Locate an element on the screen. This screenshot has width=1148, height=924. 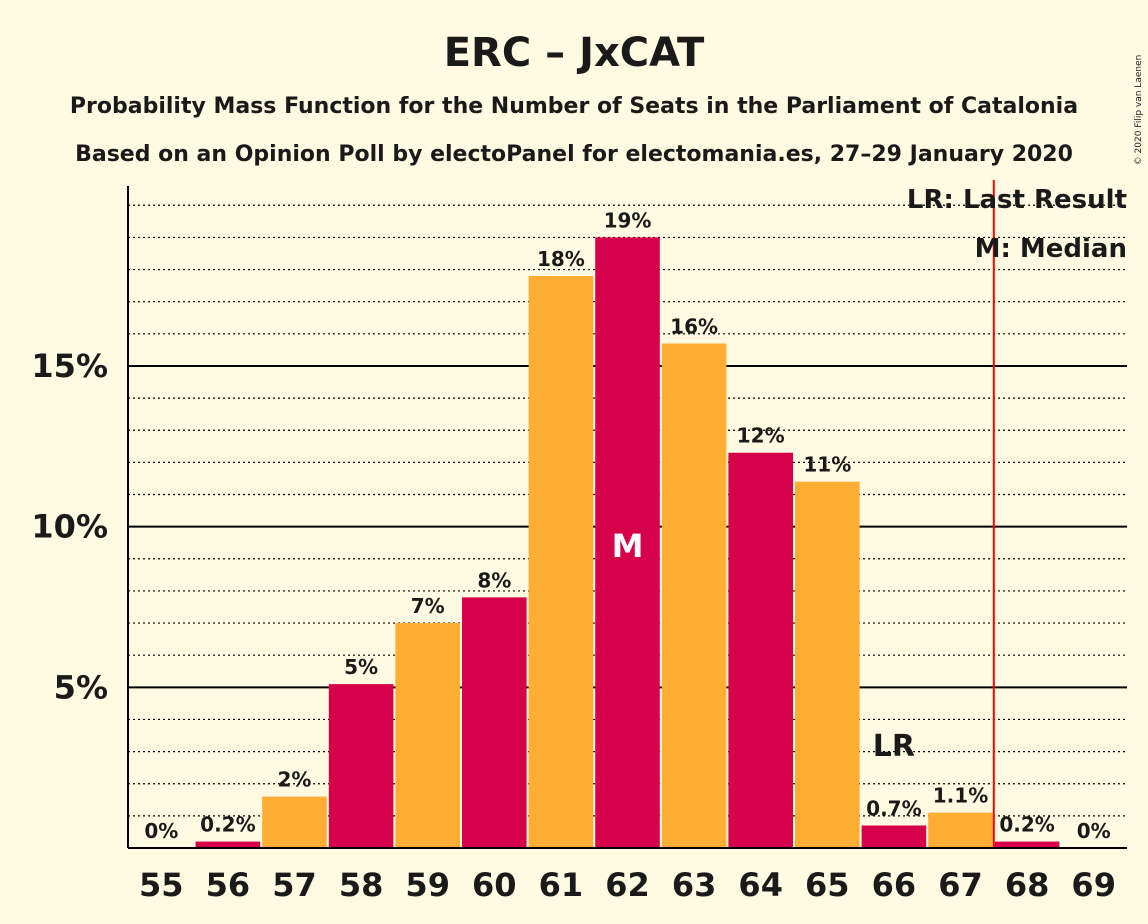
x-tick-label: 61 is located at coordinates (561, 885).